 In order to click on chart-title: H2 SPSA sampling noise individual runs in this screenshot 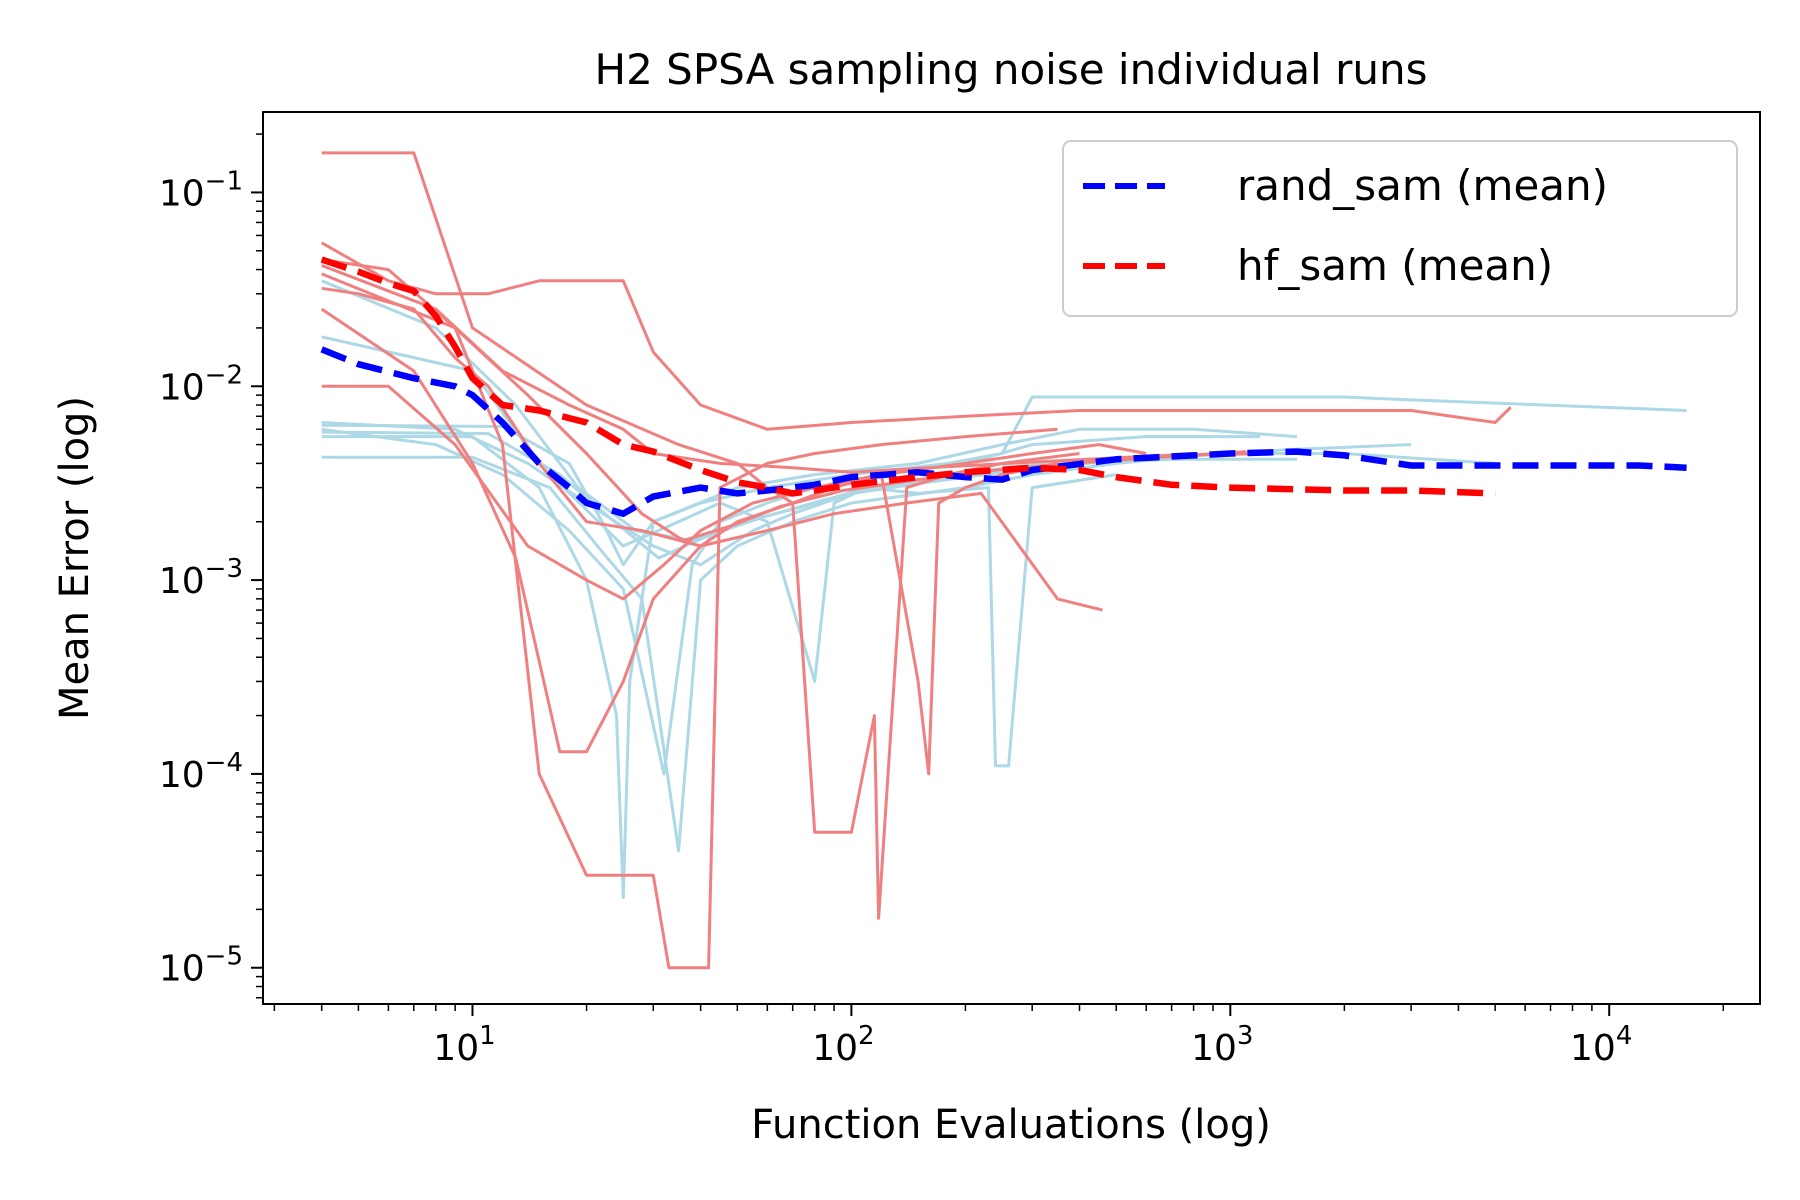, I will do `click(1011, 69)`.